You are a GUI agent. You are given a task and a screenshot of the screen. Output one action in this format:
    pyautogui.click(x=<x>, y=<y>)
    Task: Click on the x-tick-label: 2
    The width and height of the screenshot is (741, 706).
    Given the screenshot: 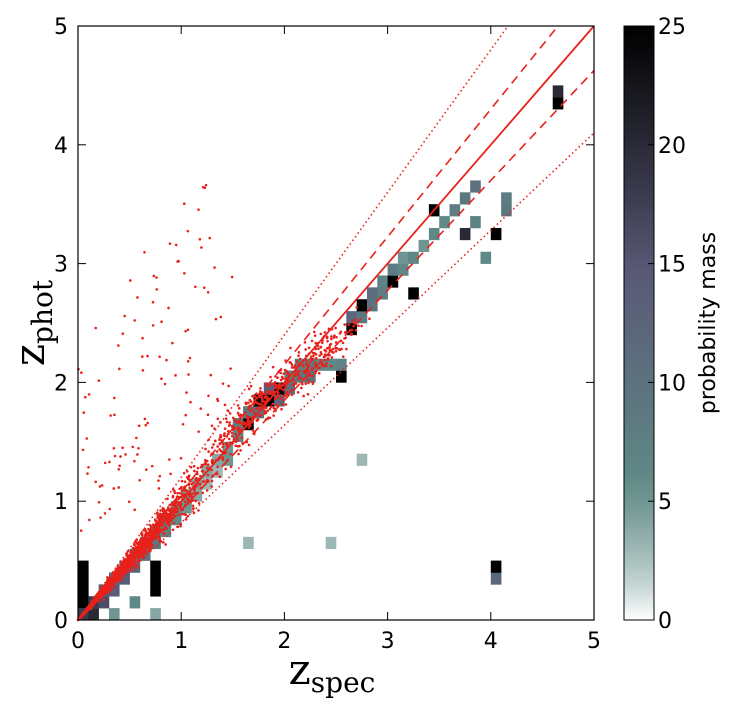 What is the action you would take?
    pyautogui.click(x=284, y=641)
    